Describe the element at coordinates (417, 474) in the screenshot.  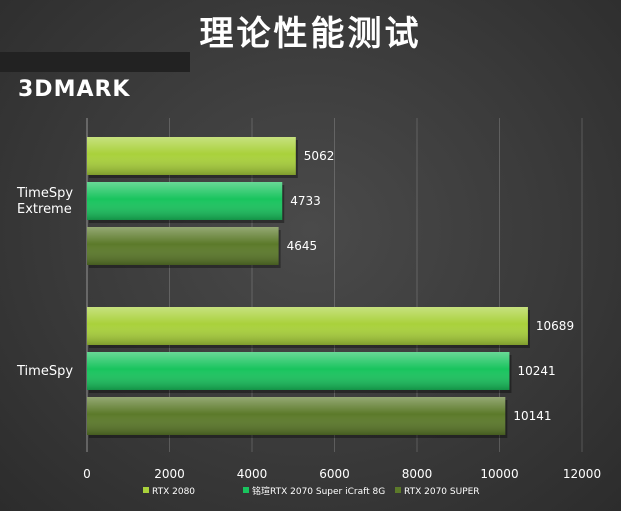
I see `x-tick-label: 8000` at that location.